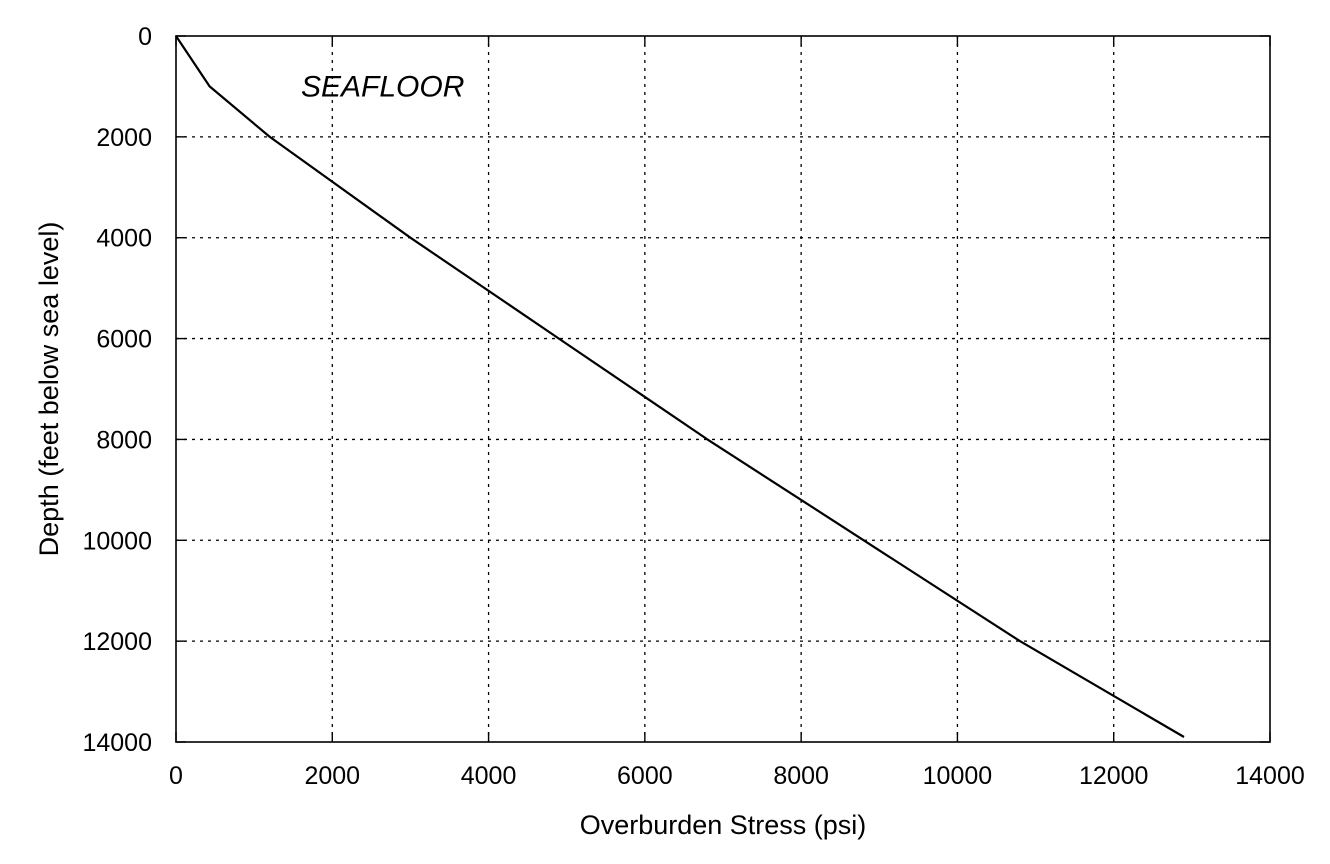  Describe the element at coordinates (1114, 776) in the screenshot. I see `x-tick-label: 12000` at that location.